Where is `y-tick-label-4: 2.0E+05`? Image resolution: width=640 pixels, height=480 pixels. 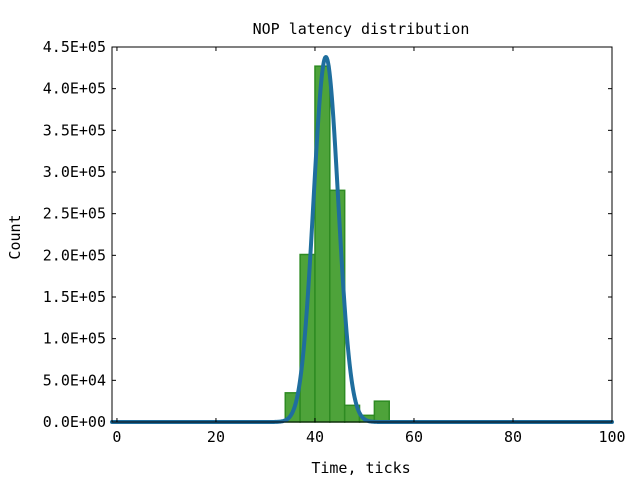 y-tick-label-4: 2.0E+05 is located at coordinates (74, 255).